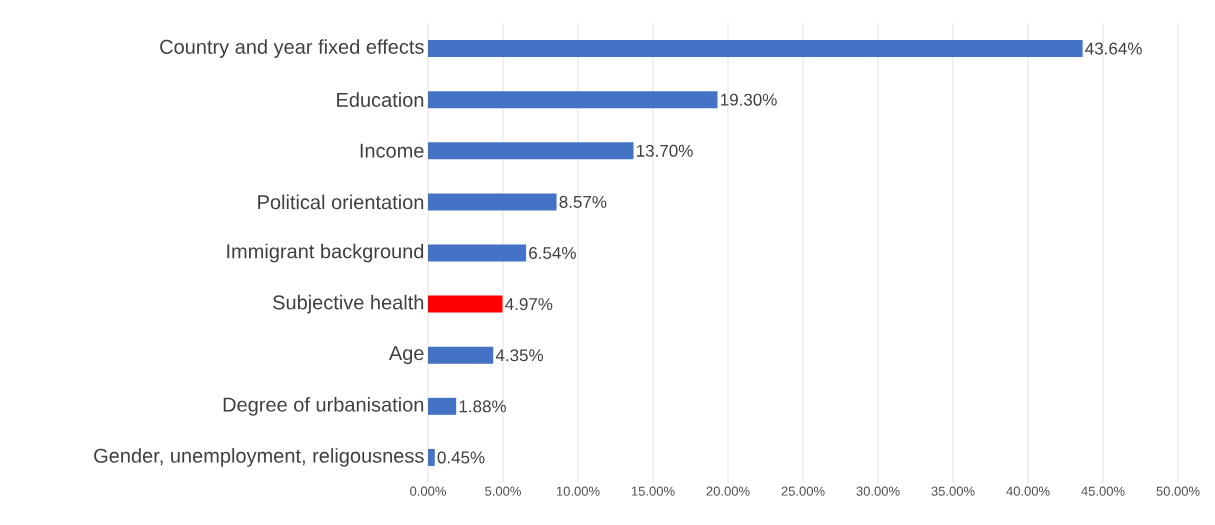 This screenshot has height=525, width=1215. I want to click on y-tick-label: Degree of urbanisation, so click(323, 406).